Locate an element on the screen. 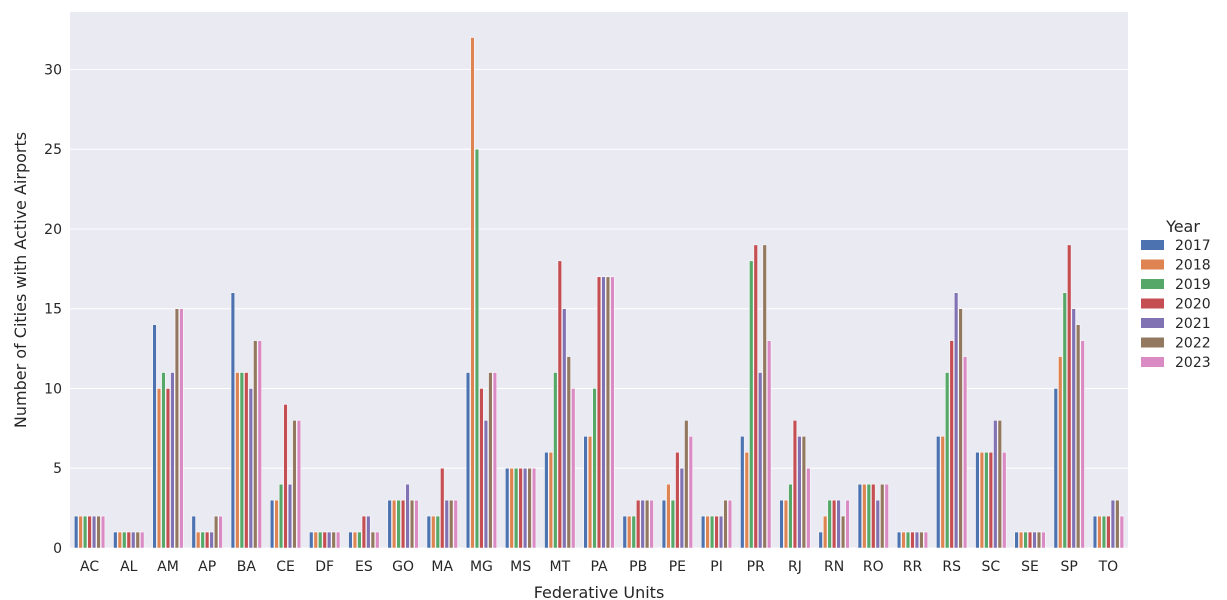 The width and height of the screenshot is (1227, 600). bar-MS-2022 is located at coordinates (529, 508).